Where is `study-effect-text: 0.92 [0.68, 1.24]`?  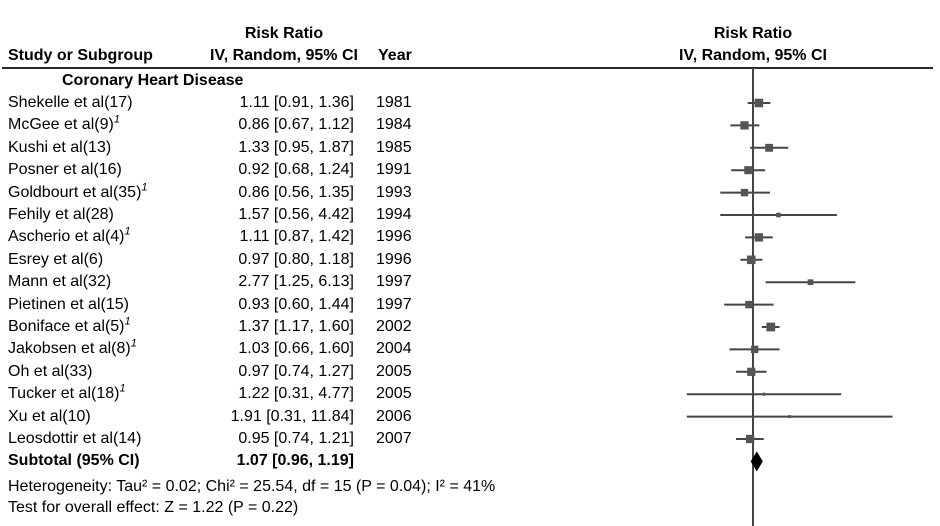 study-effect-text: 0.92 [0.68, 1.24] is located at coordinates (296, 170).